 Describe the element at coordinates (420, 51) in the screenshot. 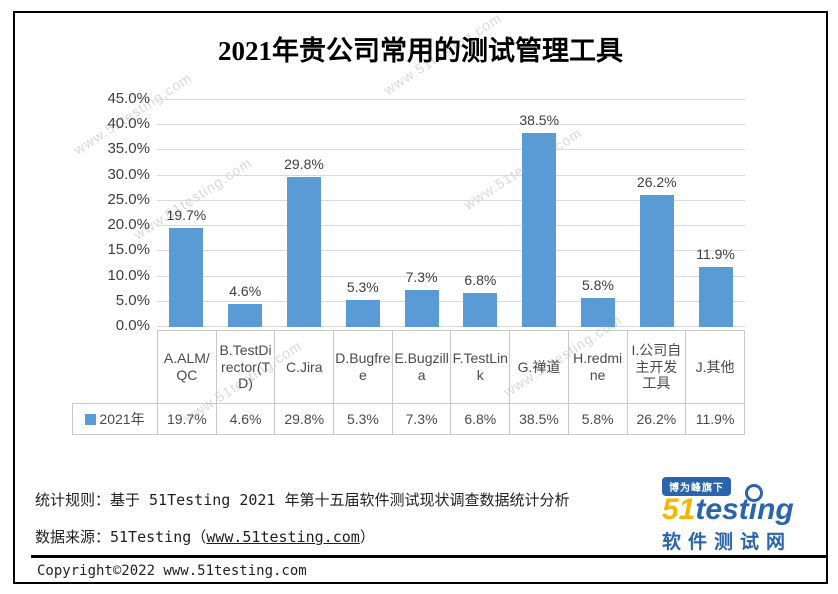

I see `chart-title: 2021年贵公司常用的测试管理工具` at that location.